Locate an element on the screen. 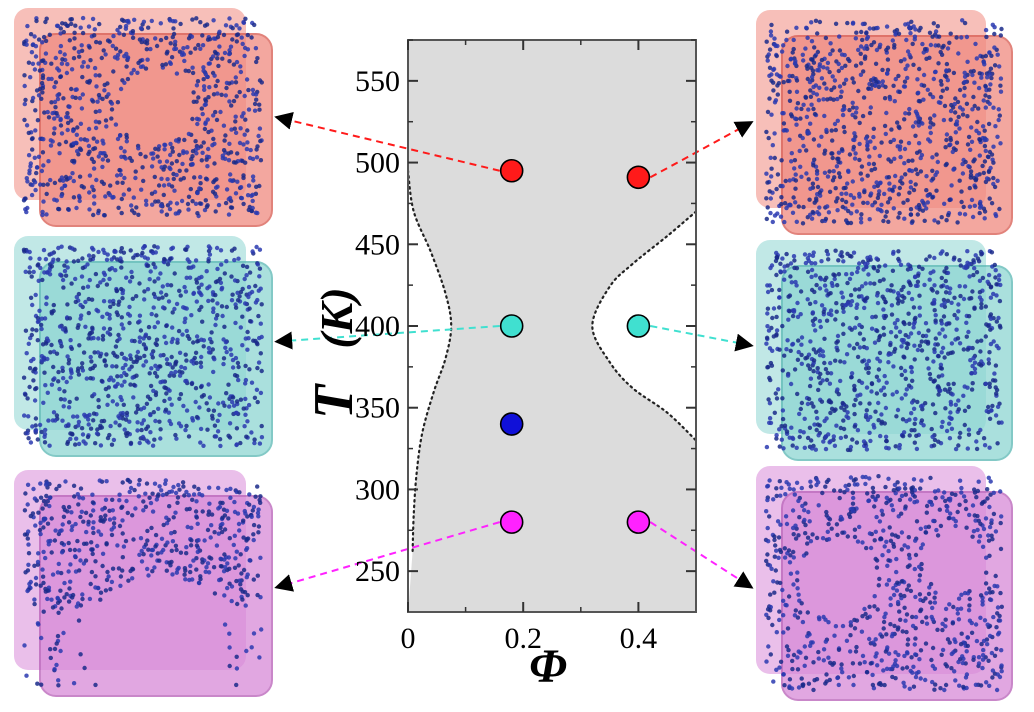 The height and width of the screenshot is (712, 1034). x-tick-label: 0.4 is located at coordinates (639, 638).